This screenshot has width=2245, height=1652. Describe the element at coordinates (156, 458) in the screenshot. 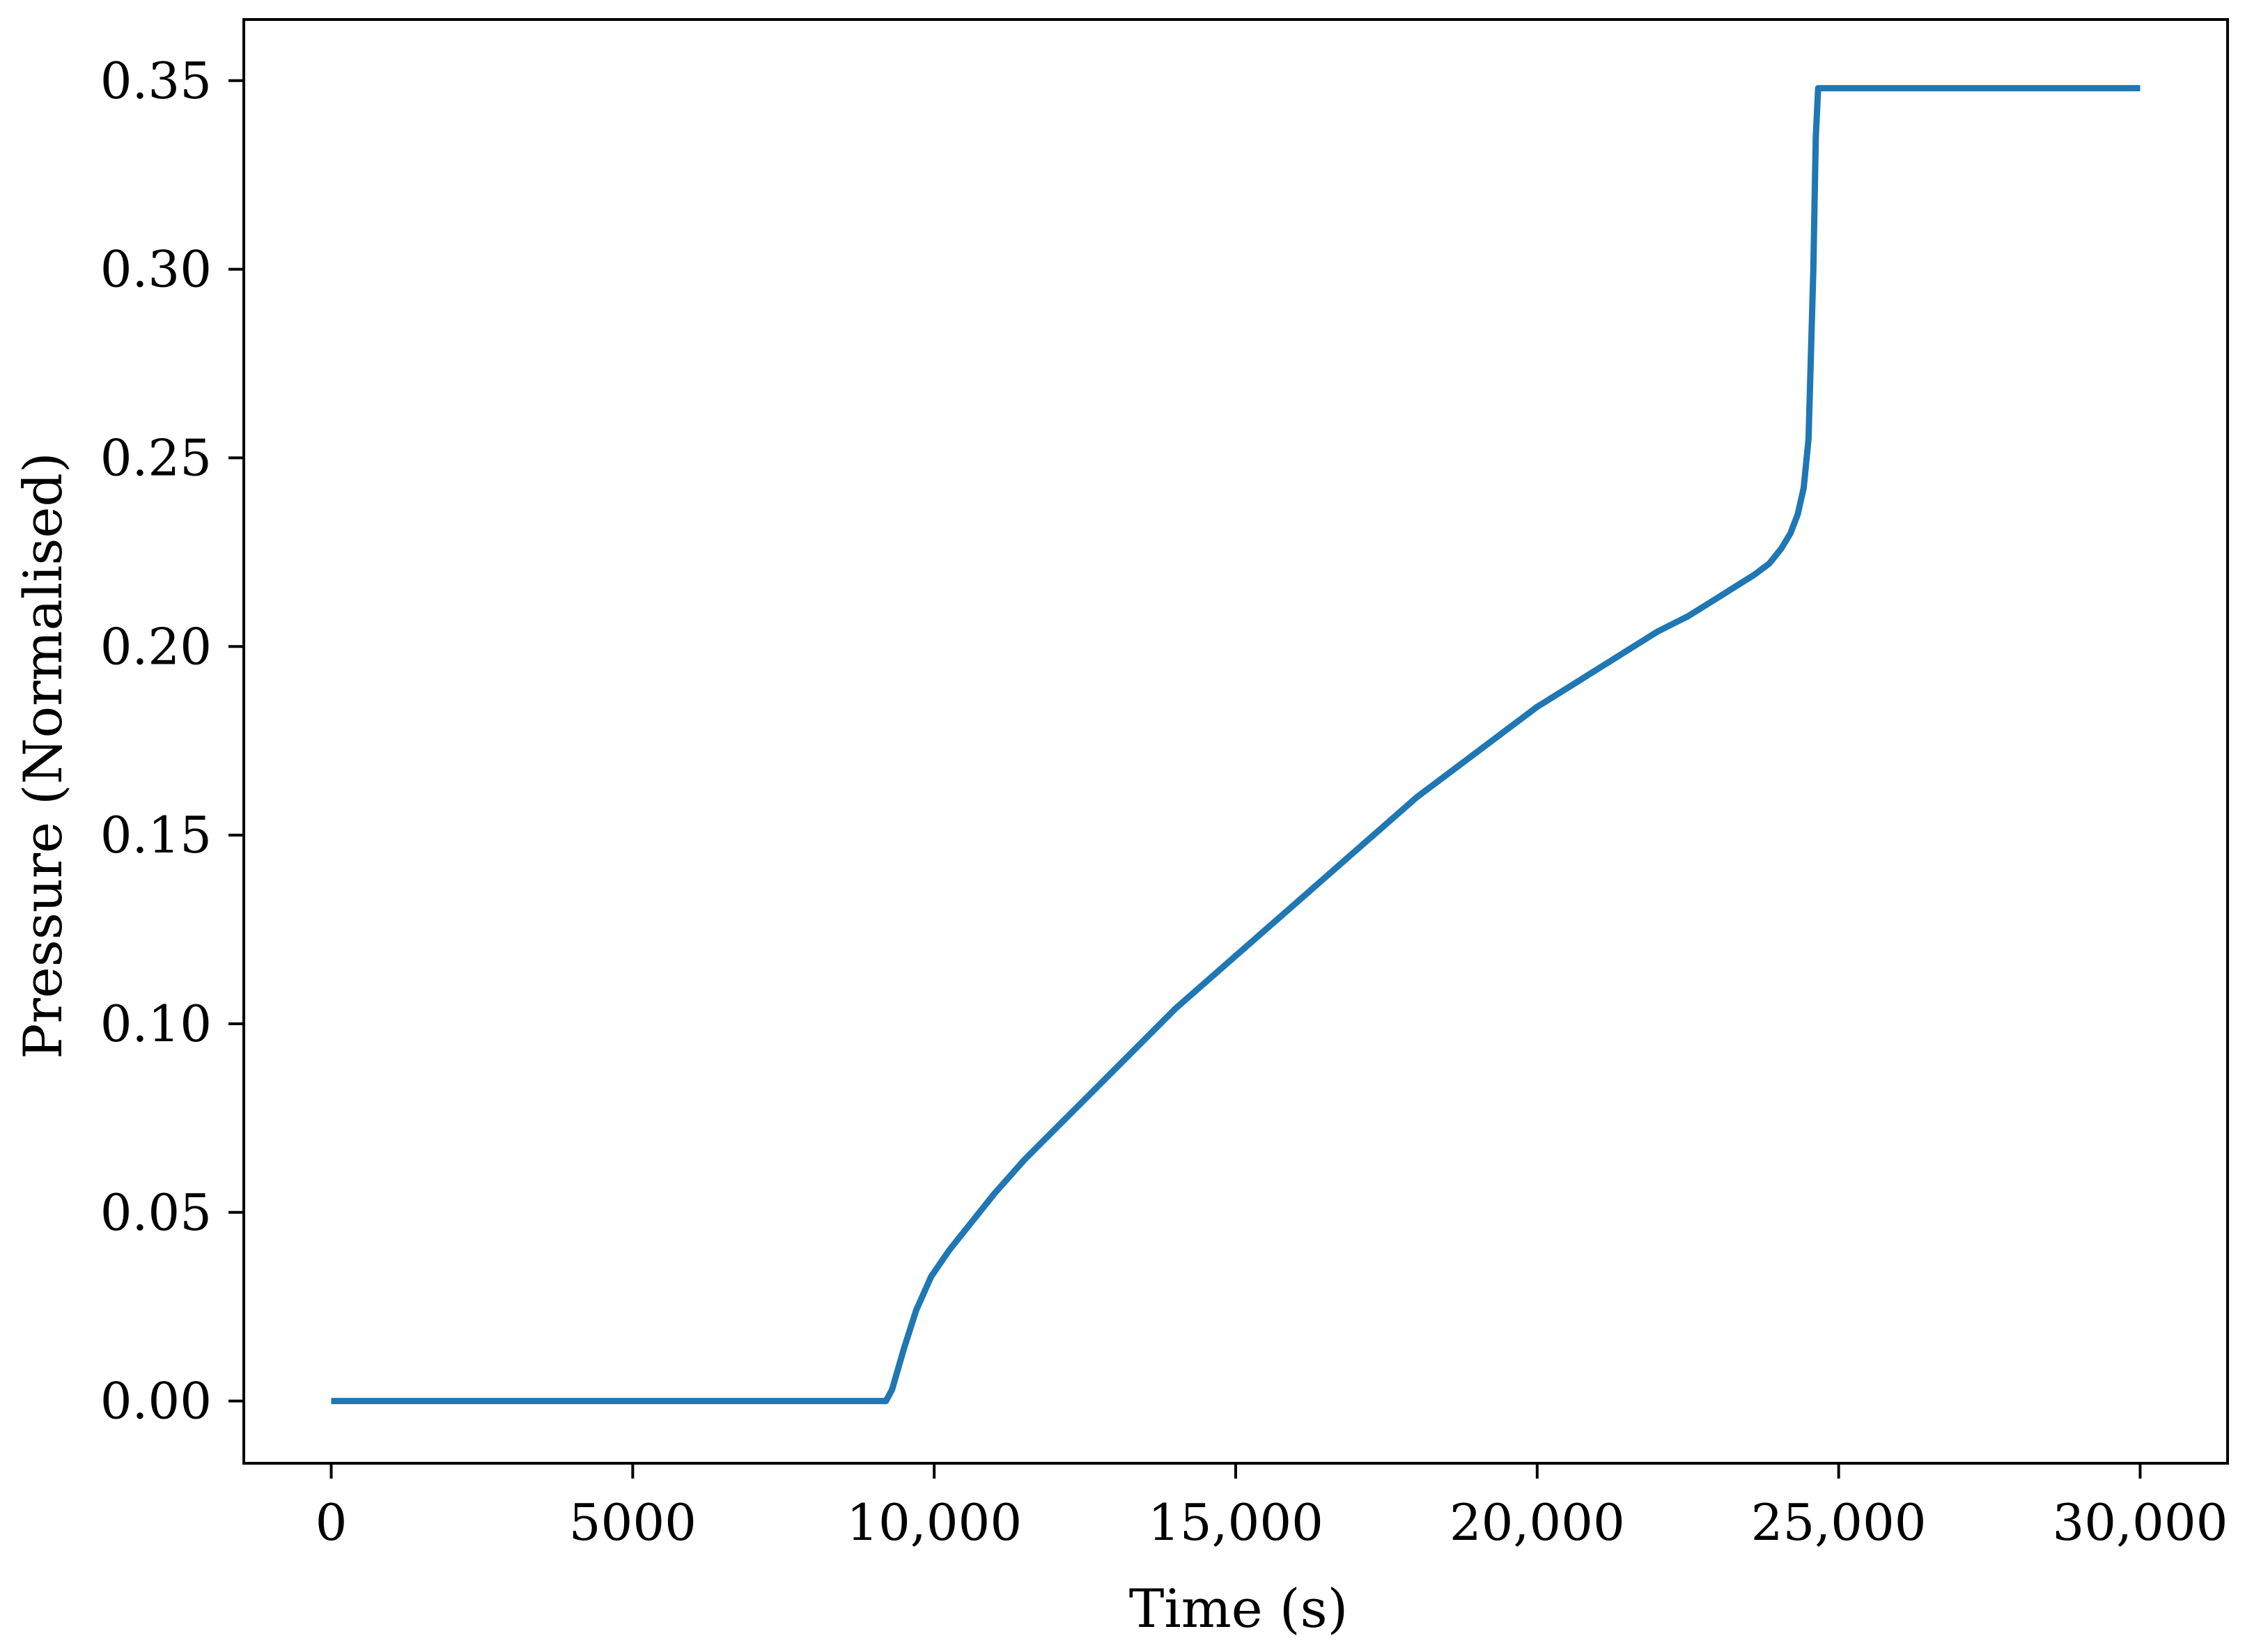

I see `y-tick-label: 0.25` at that location.